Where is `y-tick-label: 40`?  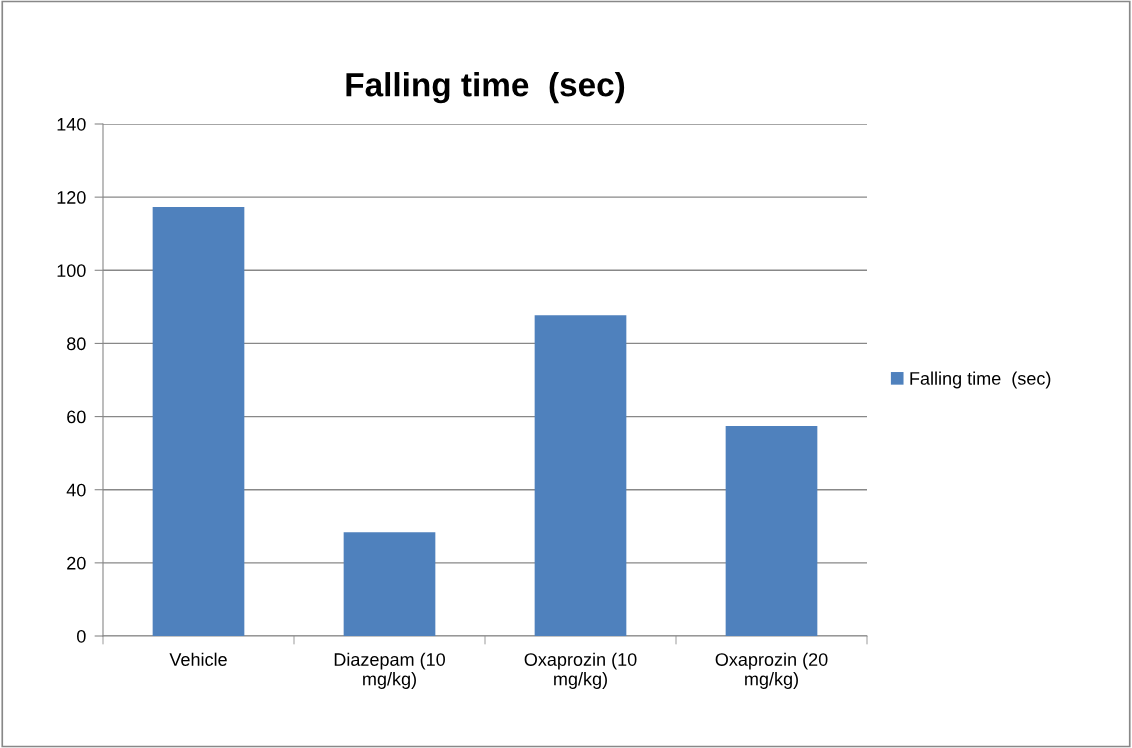 y-tick-label: 40 is located at coordinates (76, 490).